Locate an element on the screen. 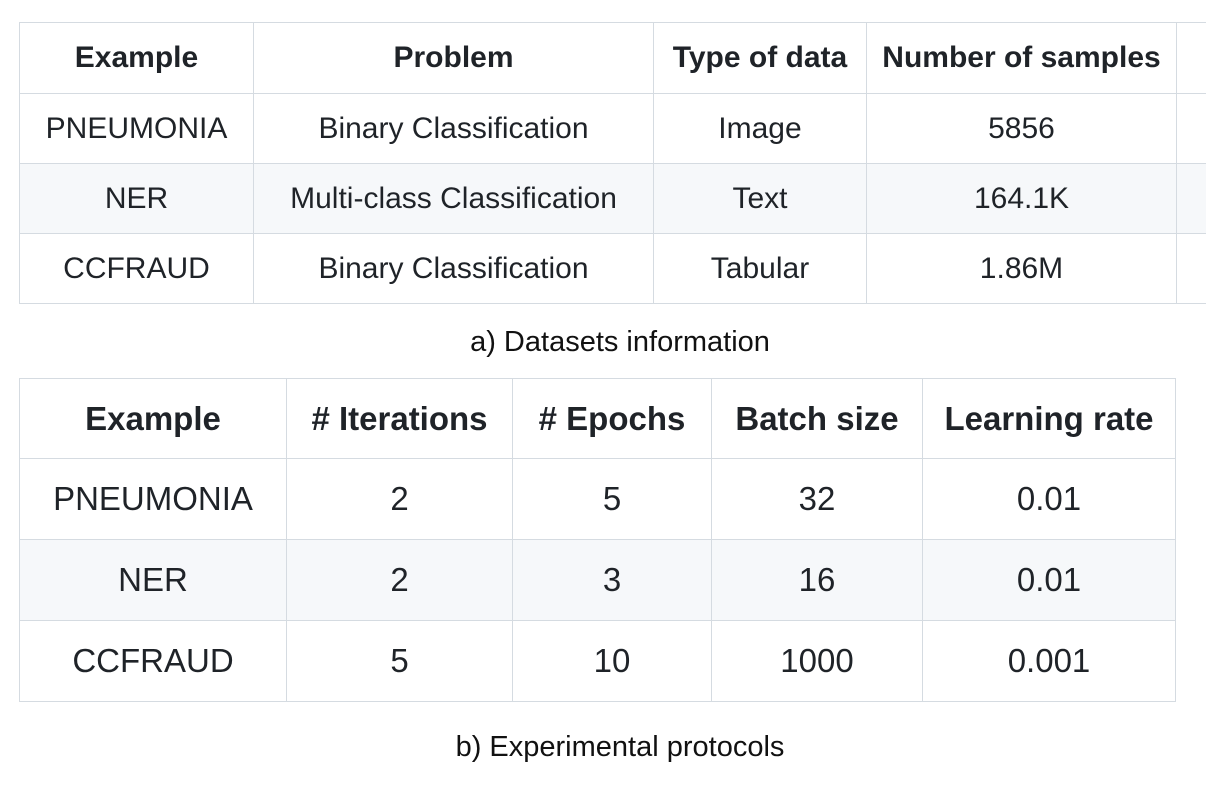 The height and width of the screenshot is (798, 1206). table-cell: 1.86M is located at coordinates (1021, 268).